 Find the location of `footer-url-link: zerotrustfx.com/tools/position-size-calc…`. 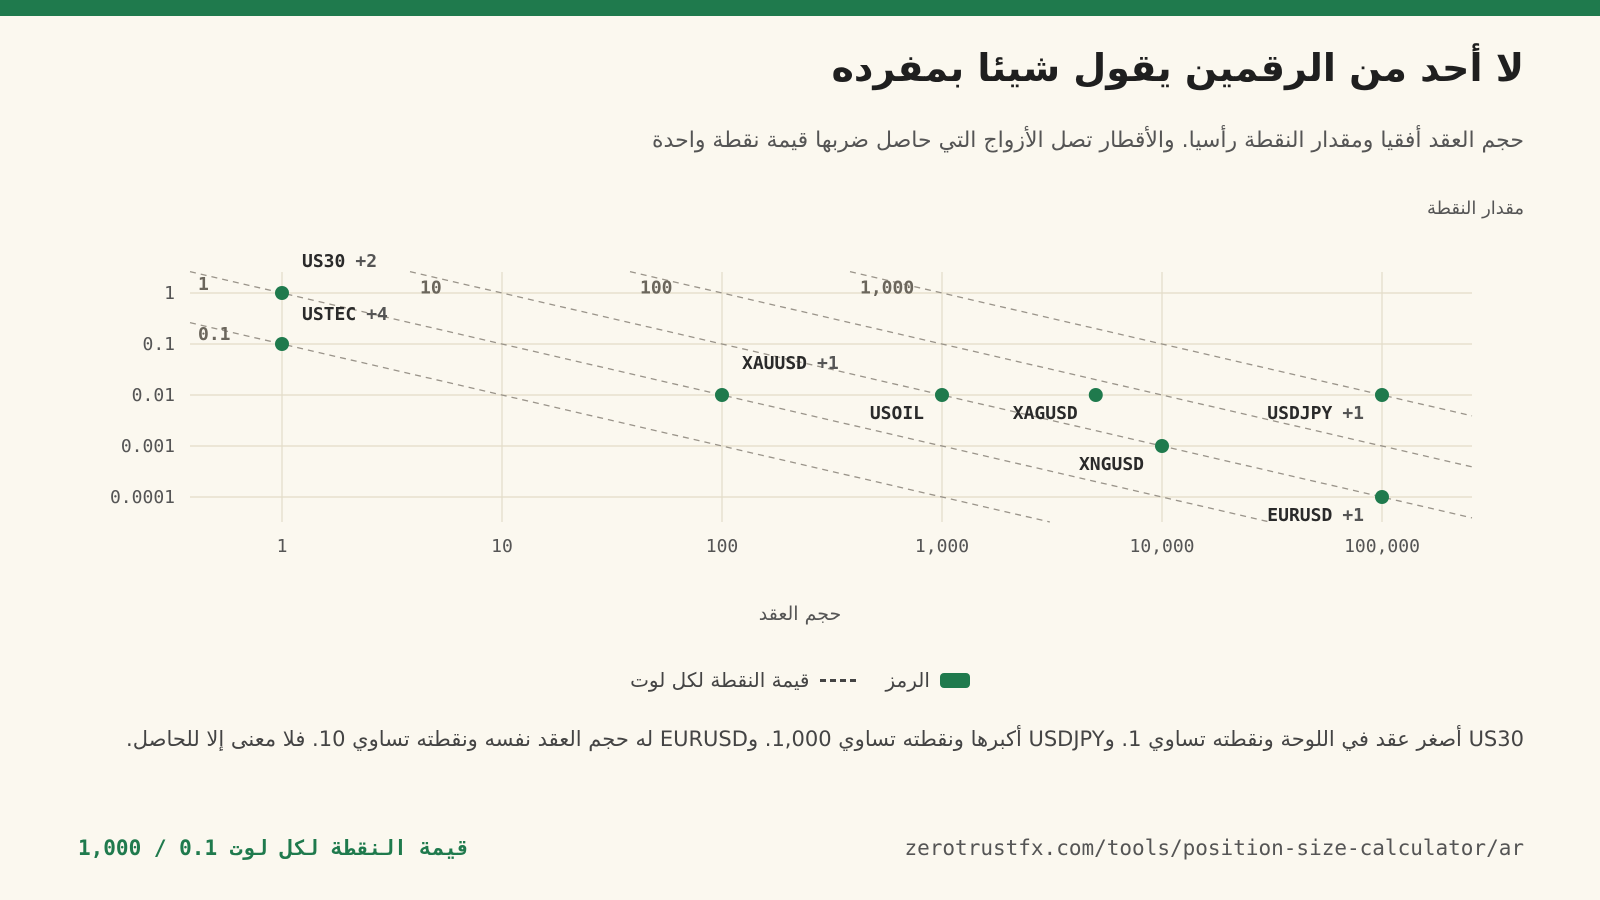

footer-url-link: zerotrustfx.com/tools/position-size-calc… is located at coordinates (1214, 848).